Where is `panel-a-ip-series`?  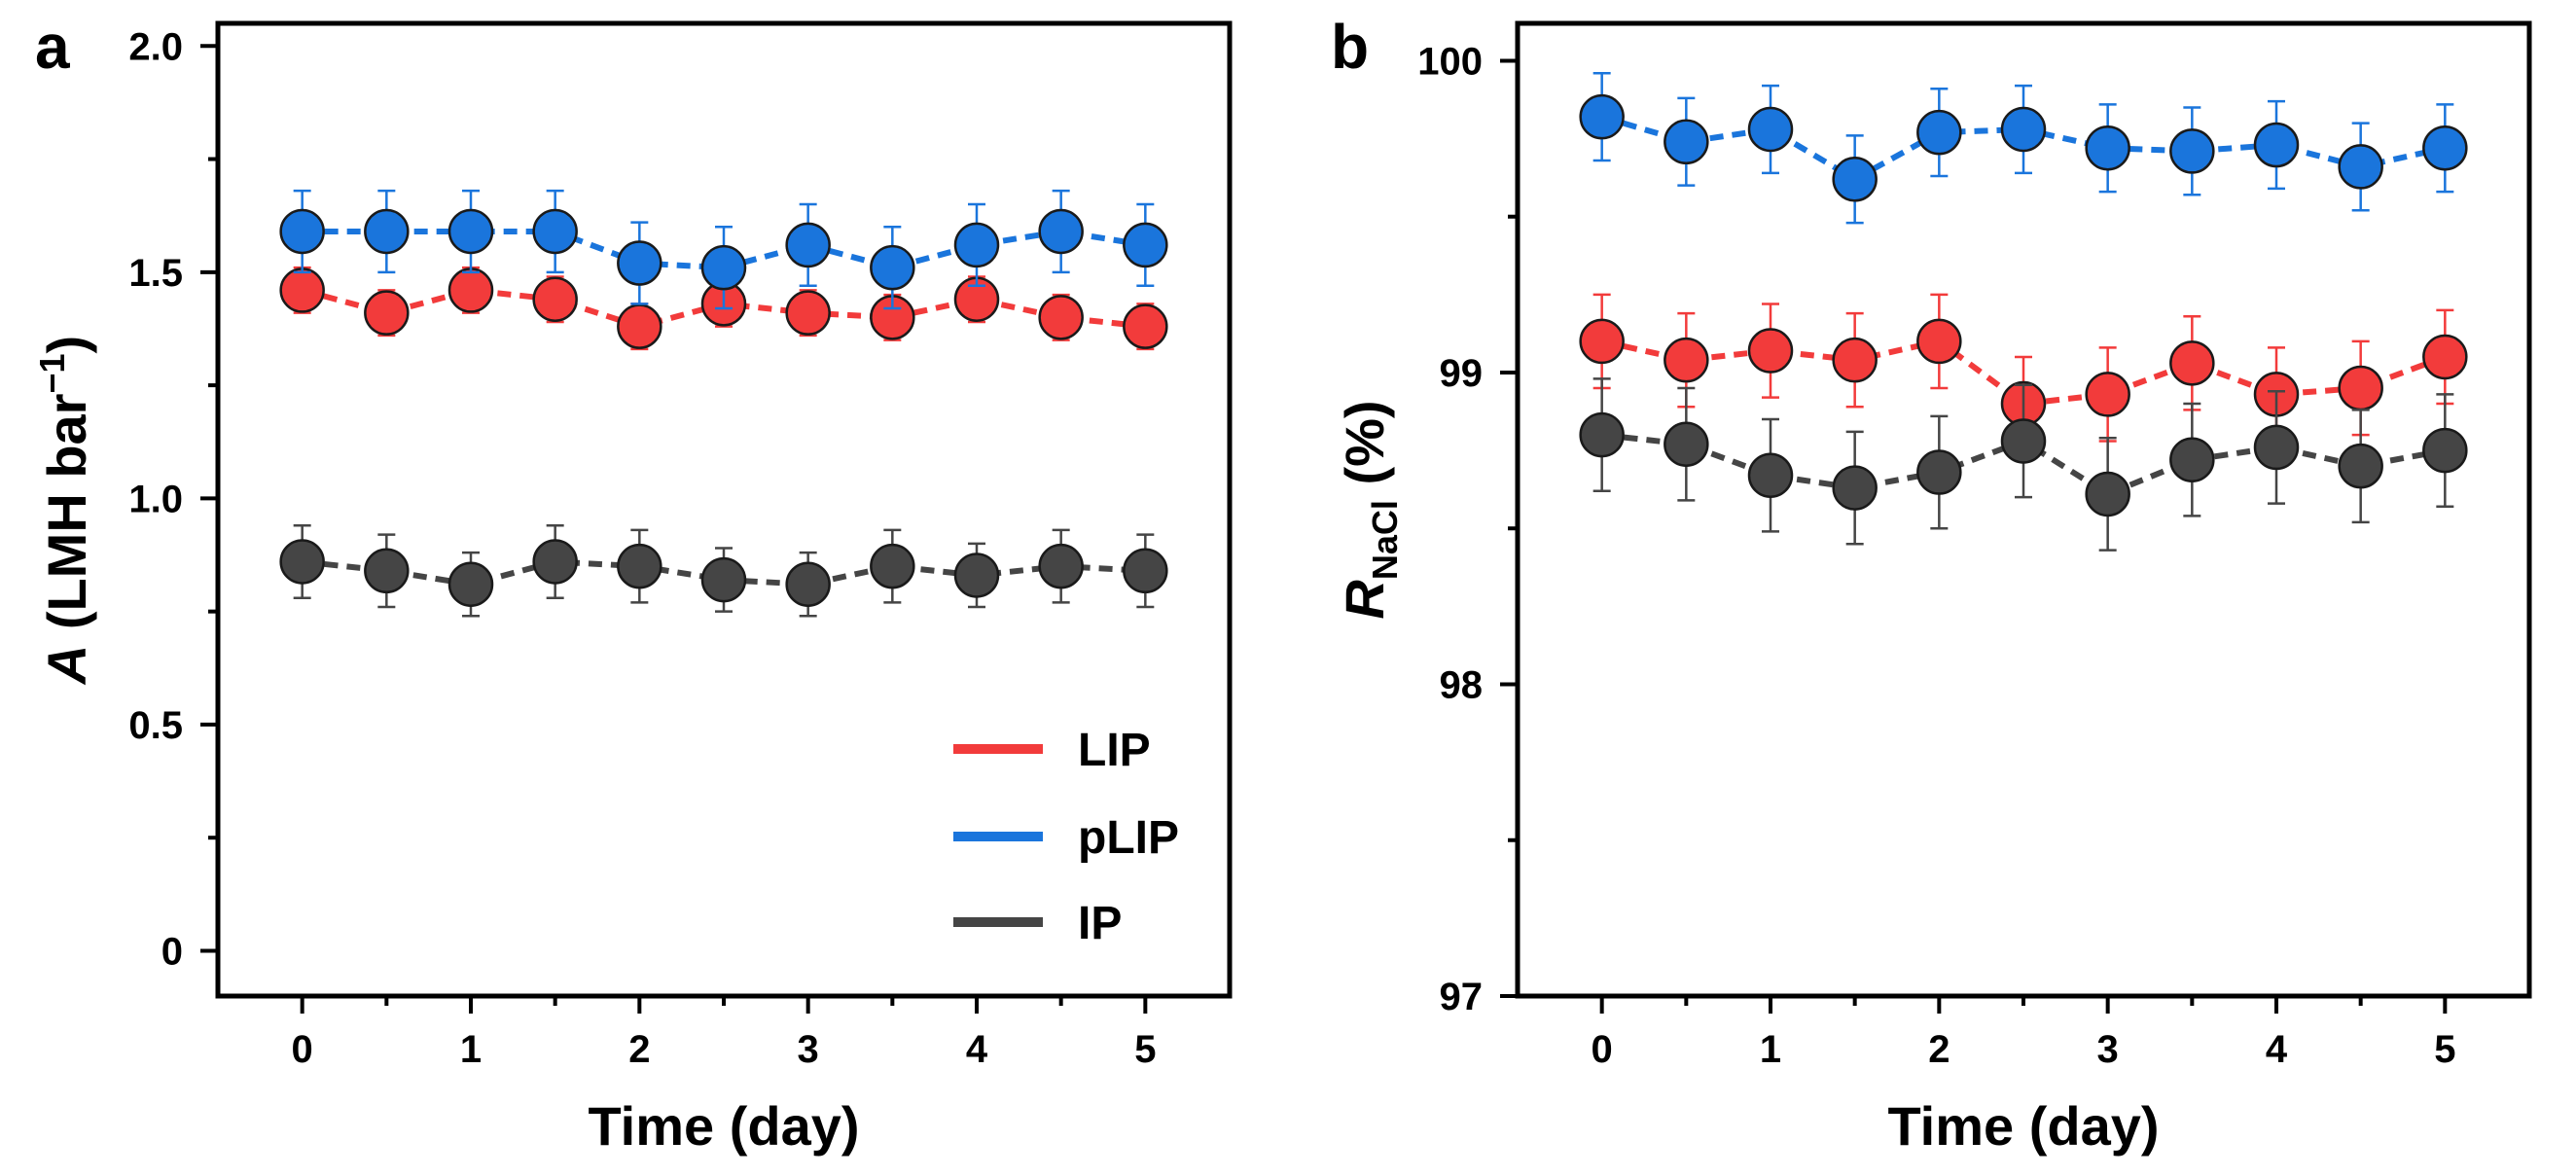 panel-a-ip-series is located at coordinates (723, 571).